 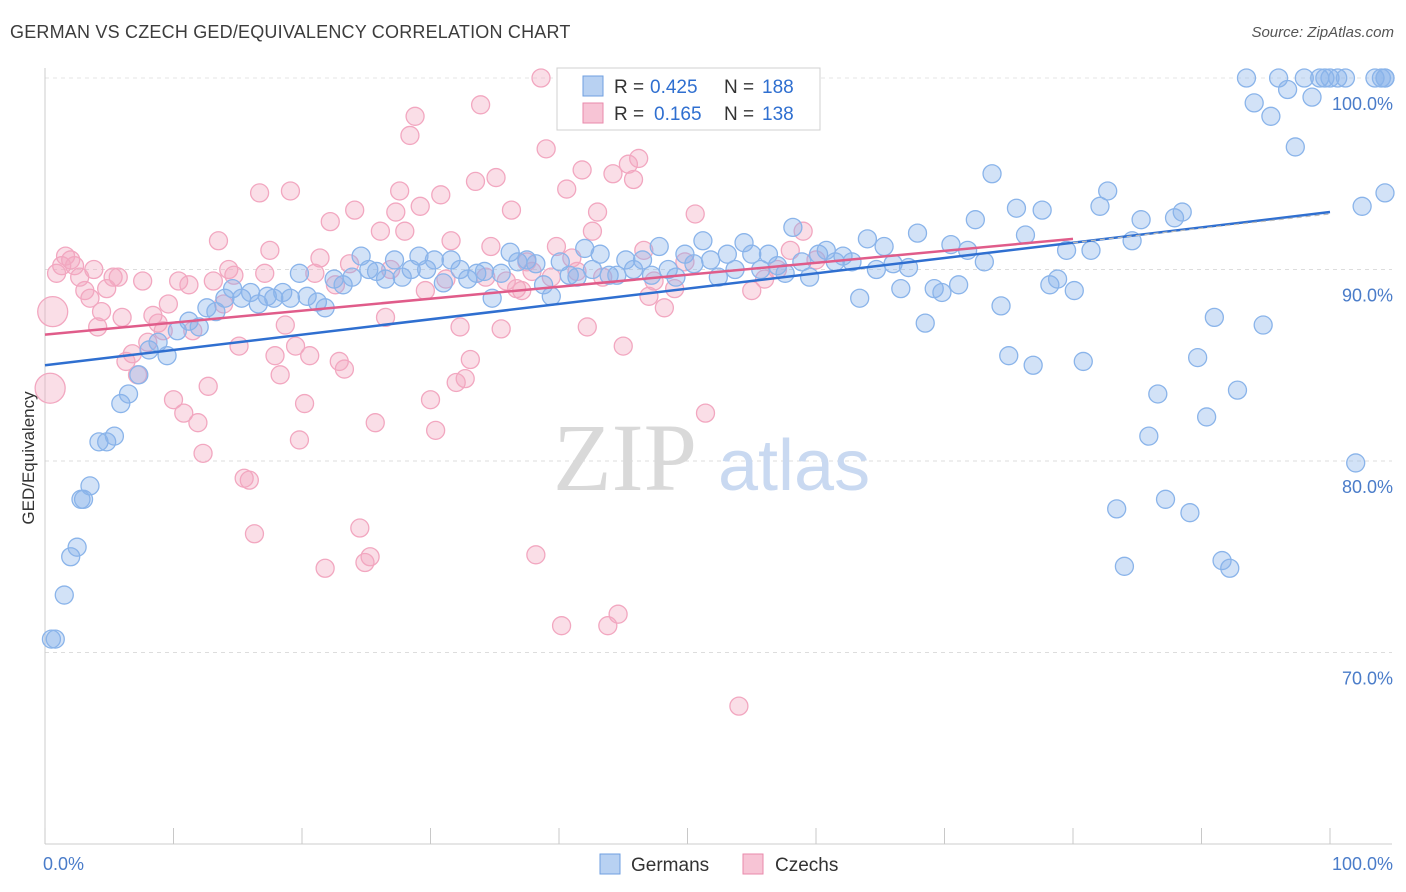 I want to click on zipatlas-watermark: ZIP atlas, so click(x=711, y=457).